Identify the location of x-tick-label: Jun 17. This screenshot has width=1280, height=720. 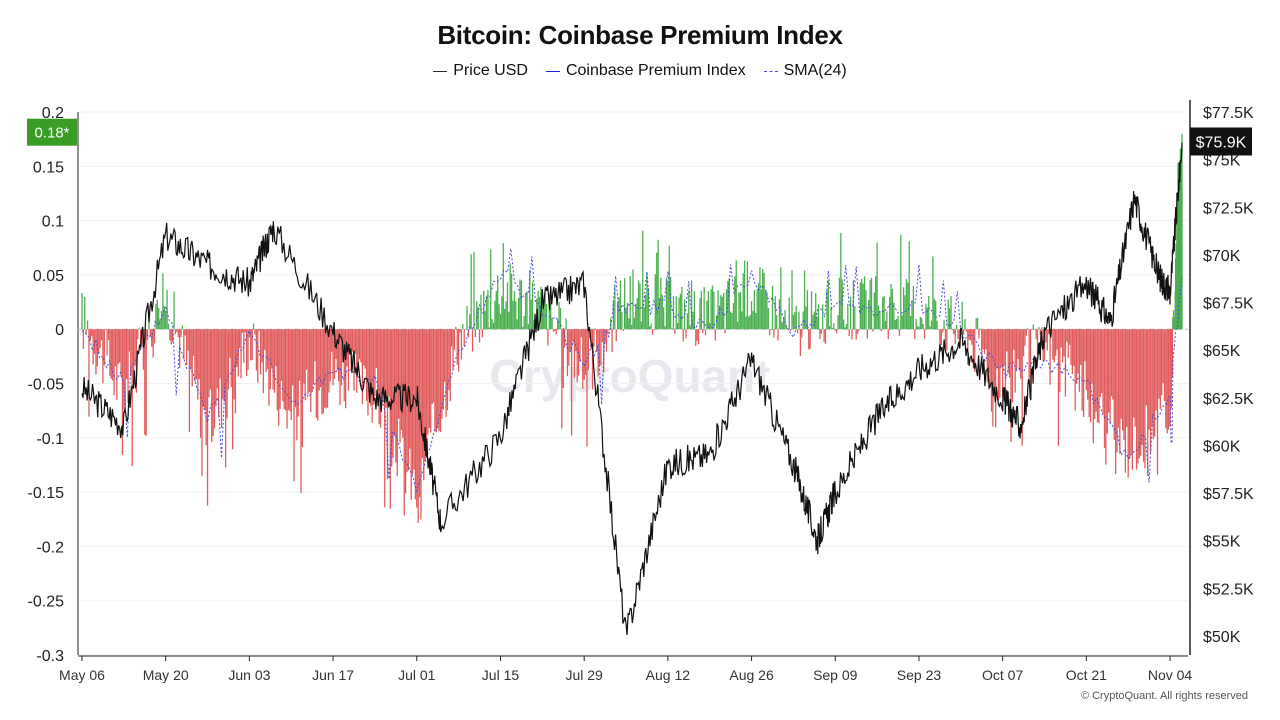
(333, 675).